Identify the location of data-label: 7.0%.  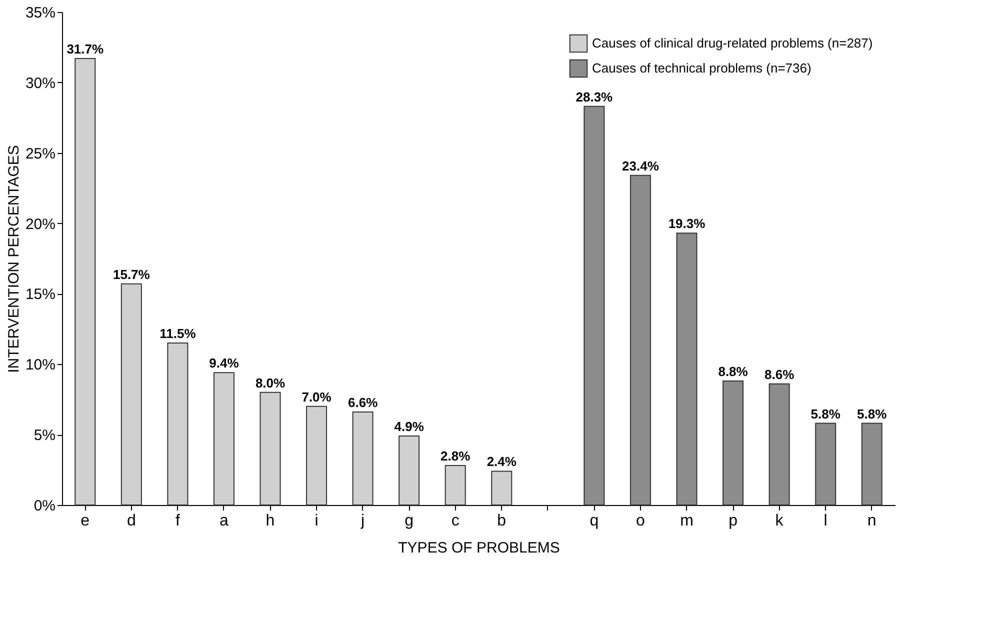
(317, 396).